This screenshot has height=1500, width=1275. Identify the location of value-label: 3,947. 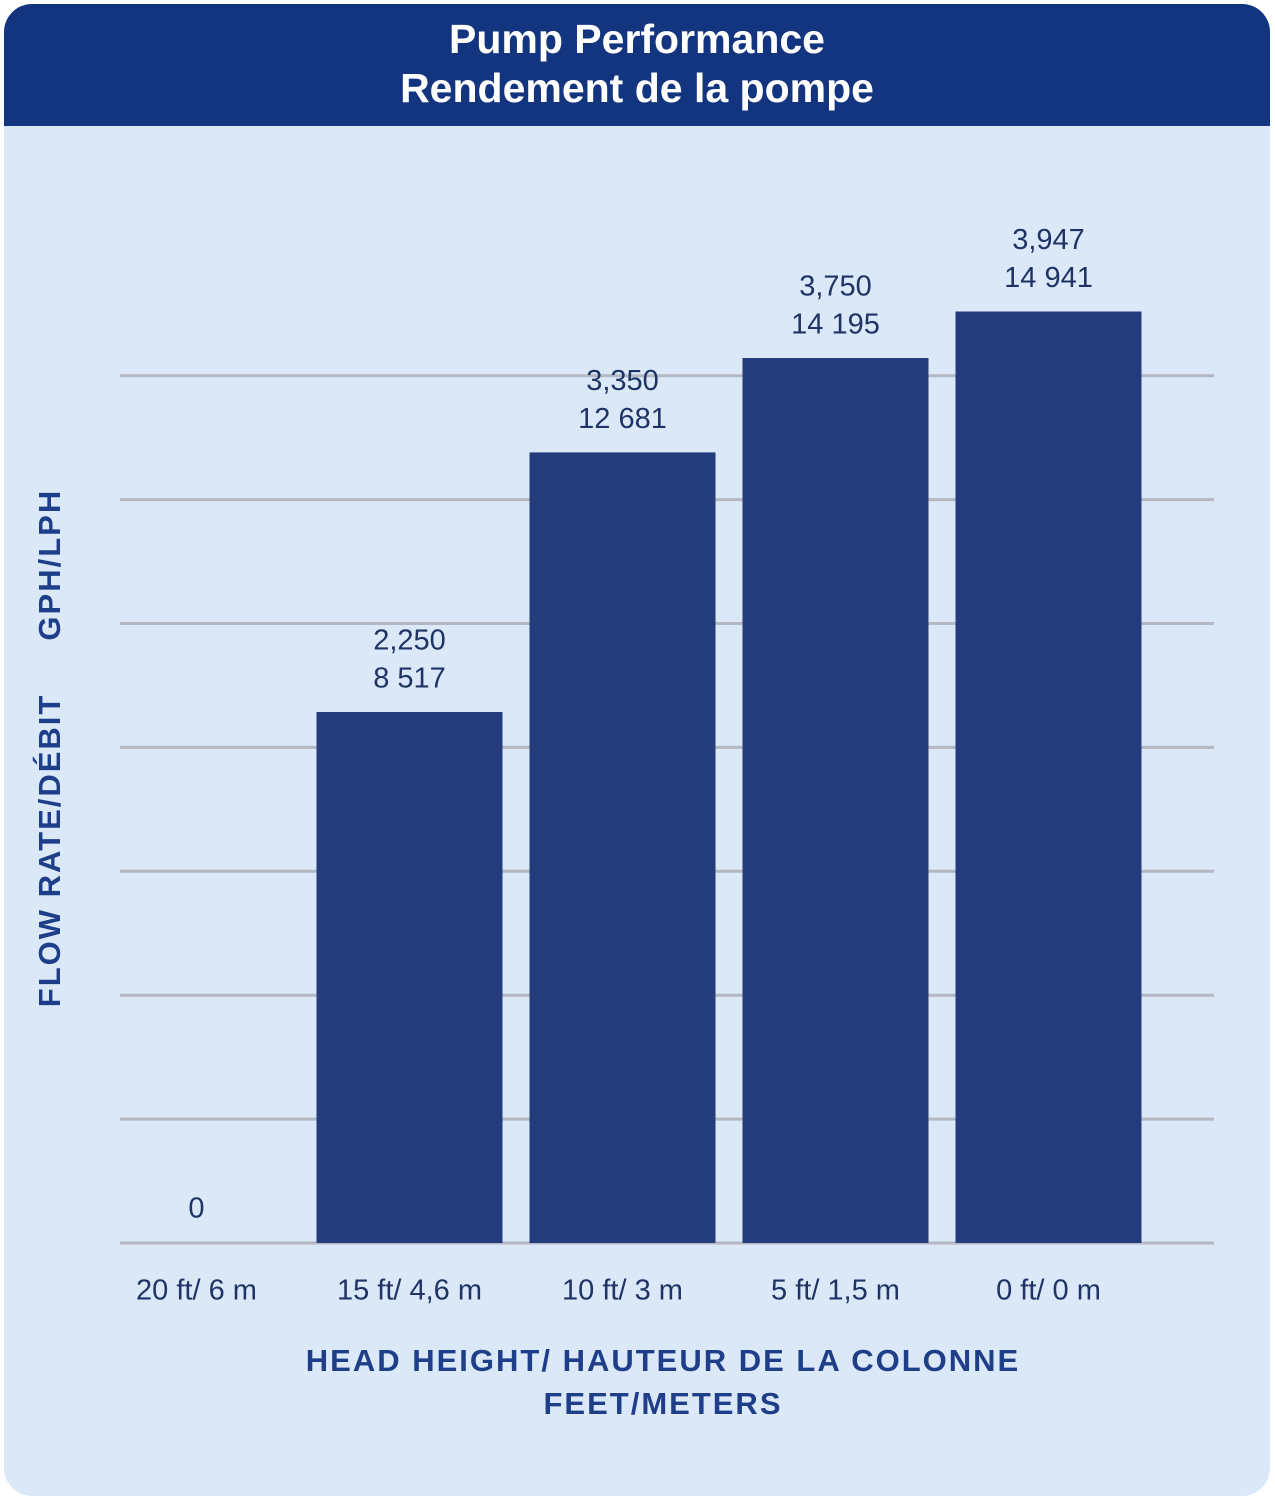
(1048, 240).